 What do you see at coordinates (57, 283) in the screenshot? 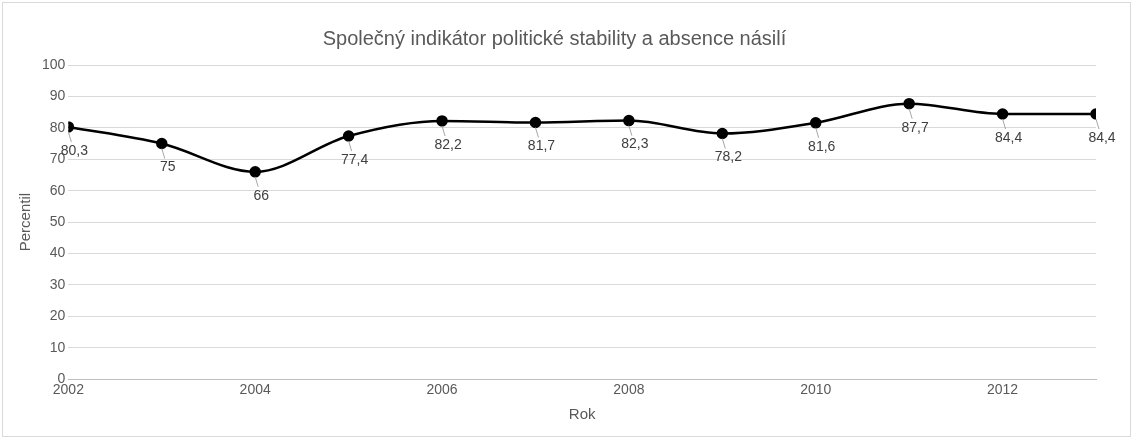
I see `y-tick-label: 30` at bounding box center [57, 283].